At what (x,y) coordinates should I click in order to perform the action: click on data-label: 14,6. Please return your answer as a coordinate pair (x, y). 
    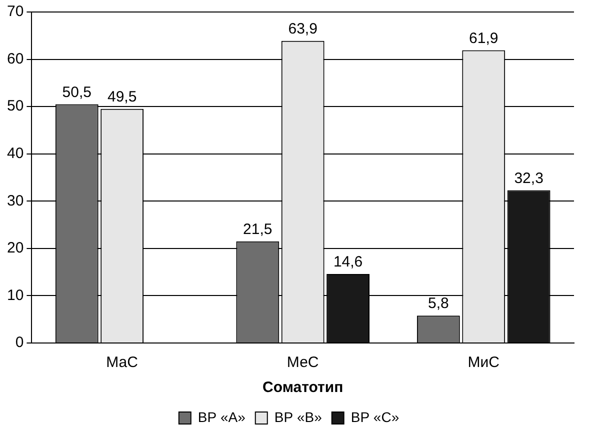
    Looking at the image, I should click on (348, 262).